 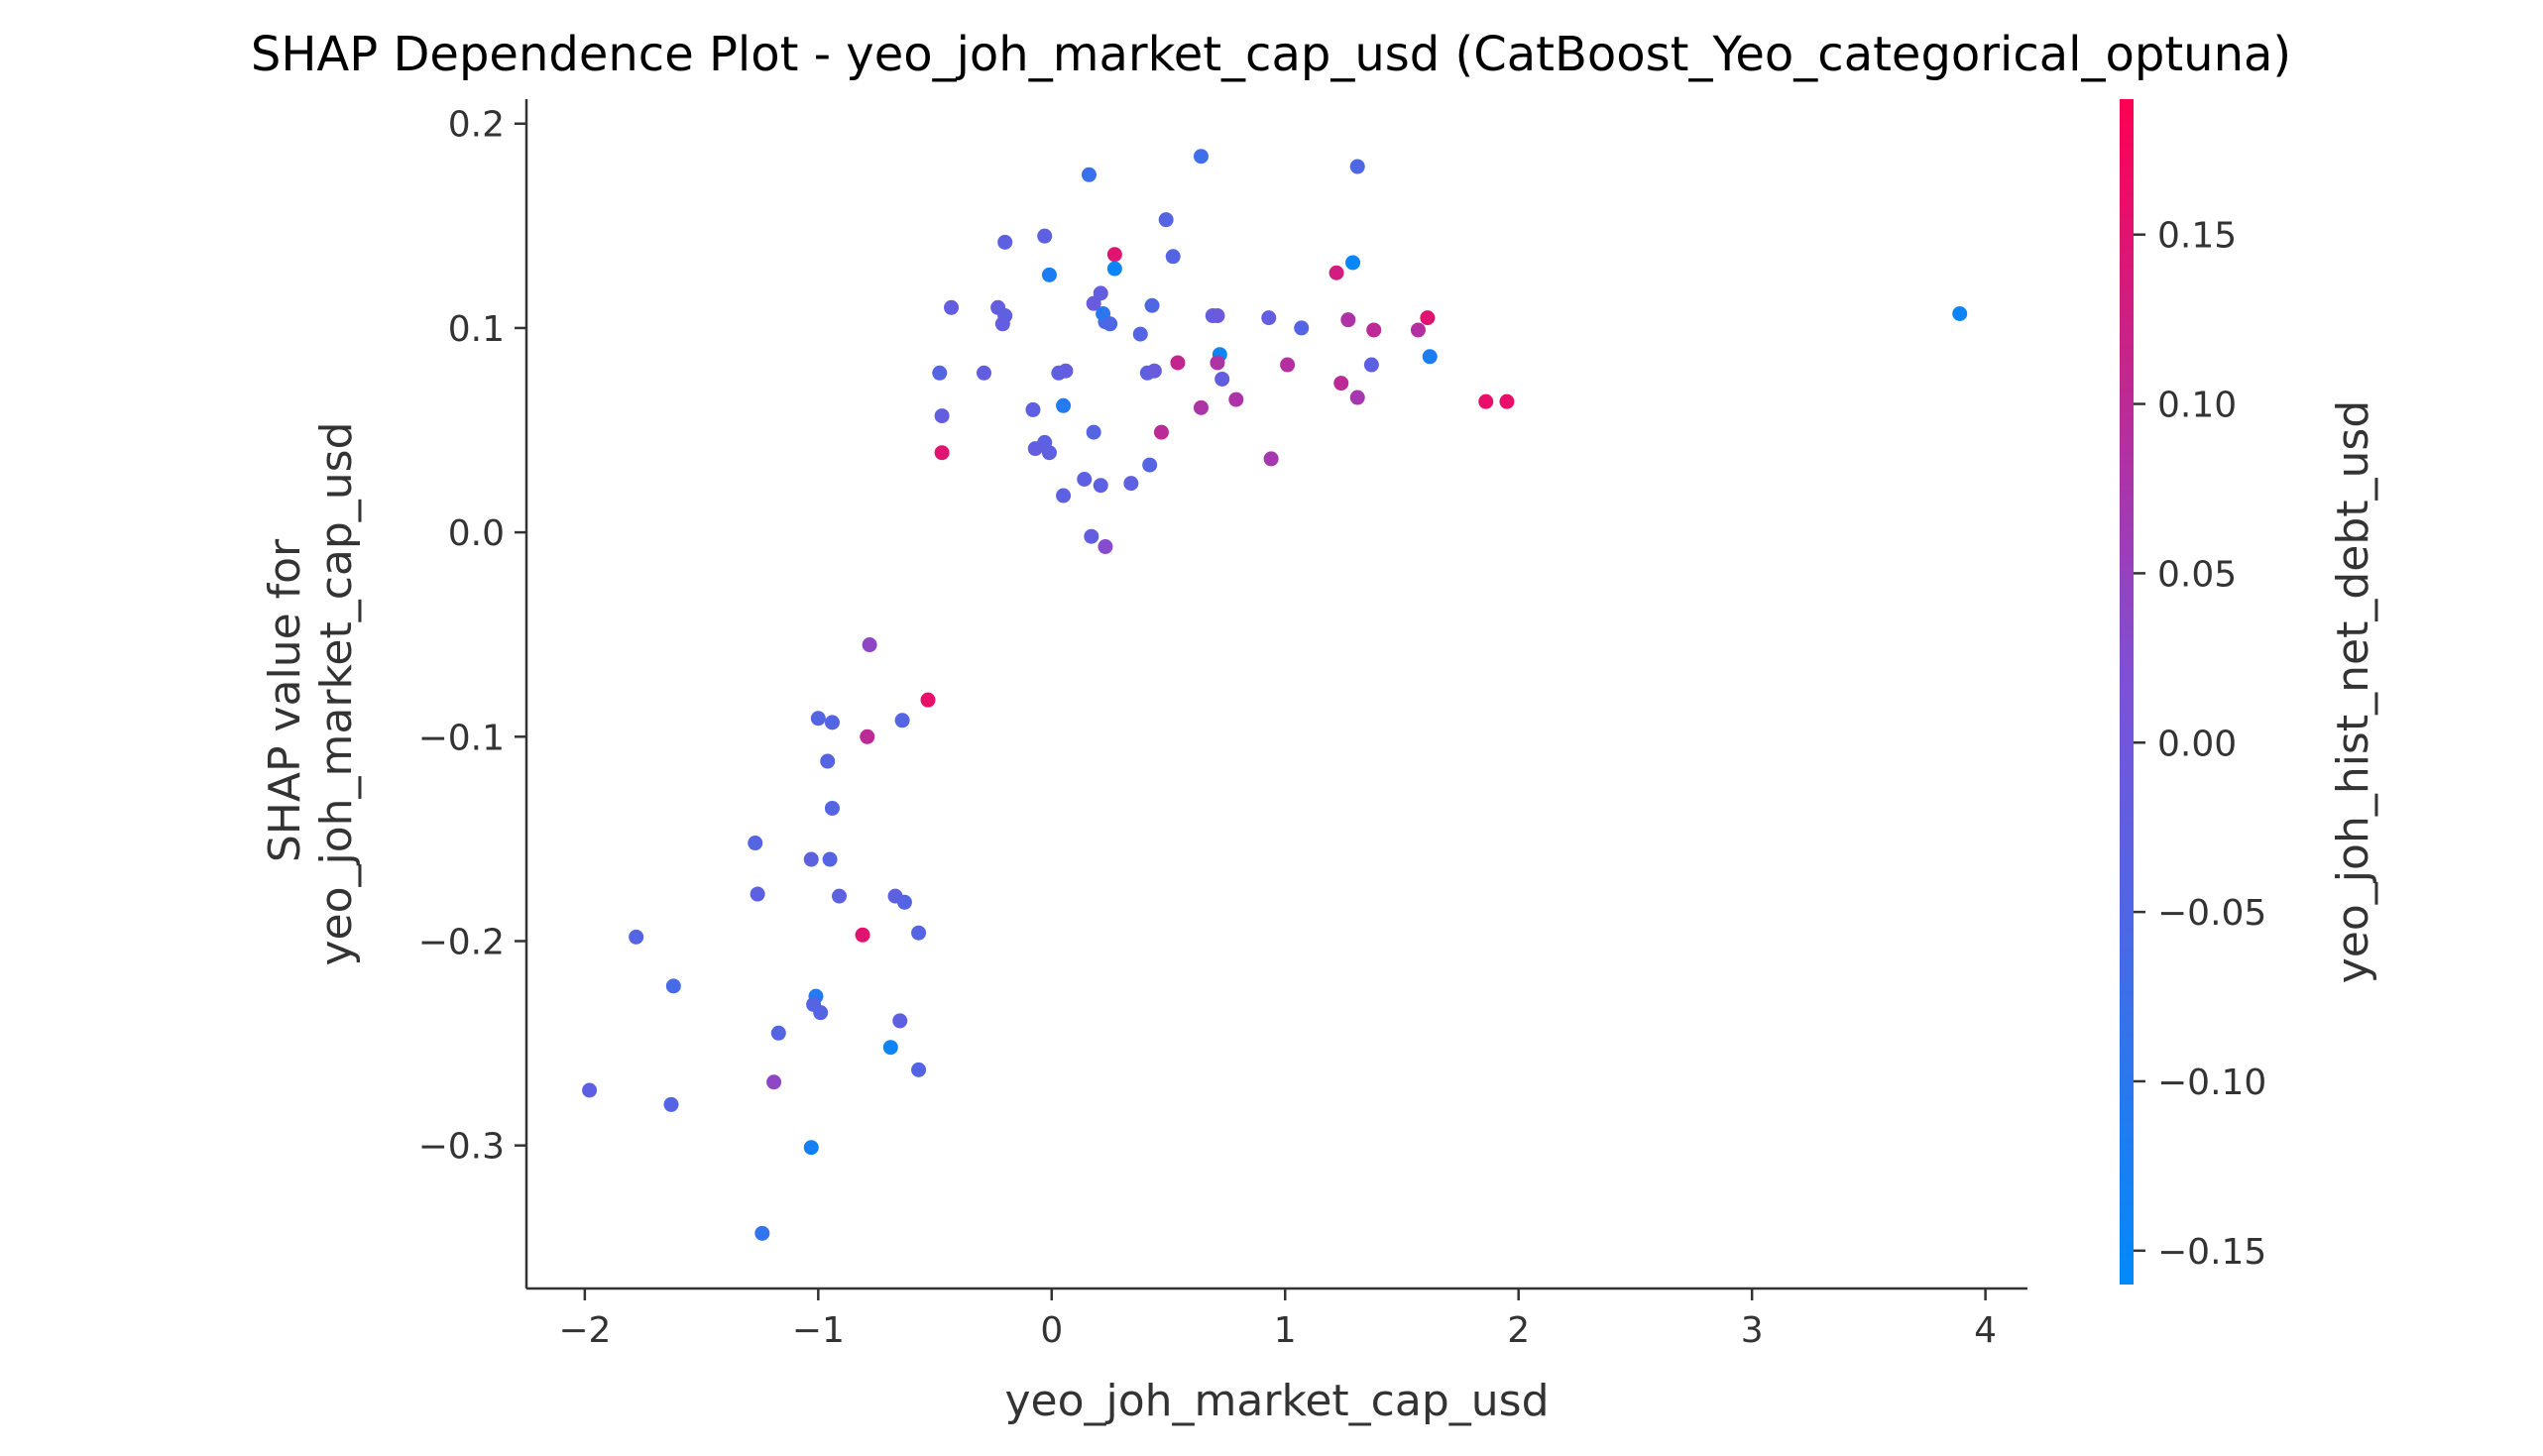 I want to click on y-ticks: −0.3 −0.2 −0.1 0.0 0.1 0.2, so click(x=472, y=636).